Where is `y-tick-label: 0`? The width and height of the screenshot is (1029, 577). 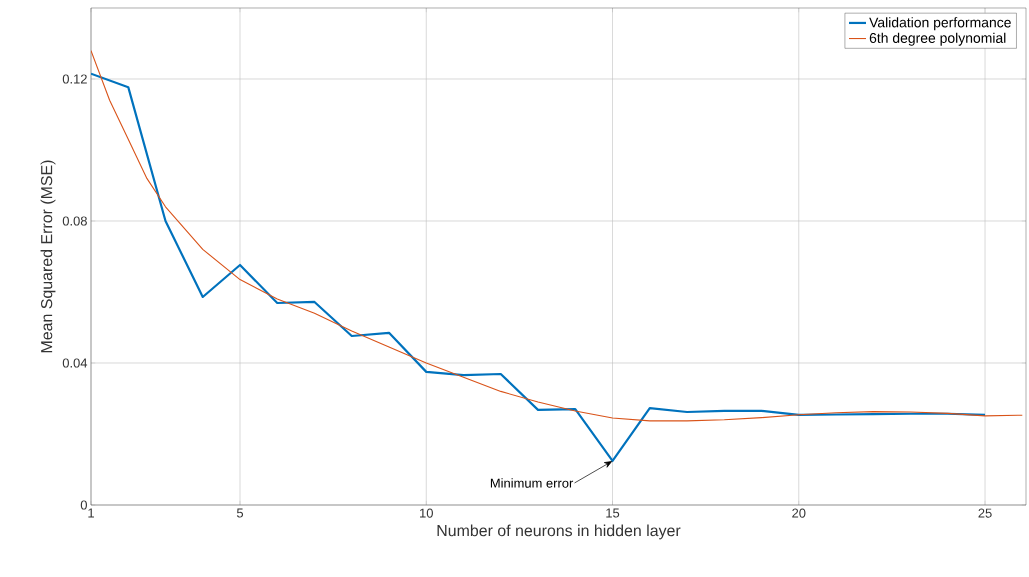
y-tick-label: 0 is located at coordinates (83, 505).